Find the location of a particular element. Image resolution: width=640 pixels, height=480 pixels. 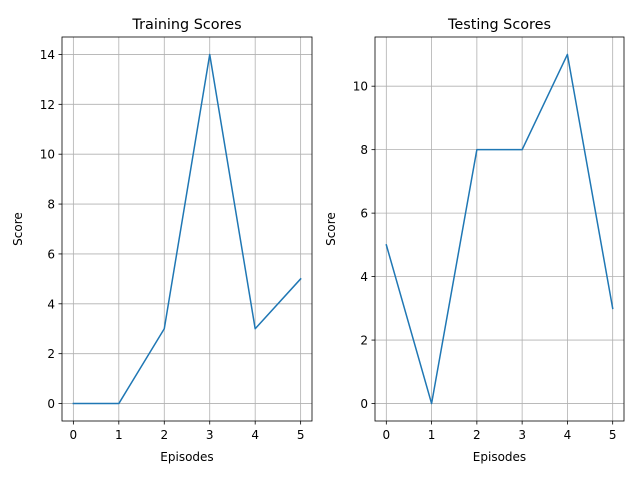

chart-title: Training Scores is located at coordinates (186, 25).